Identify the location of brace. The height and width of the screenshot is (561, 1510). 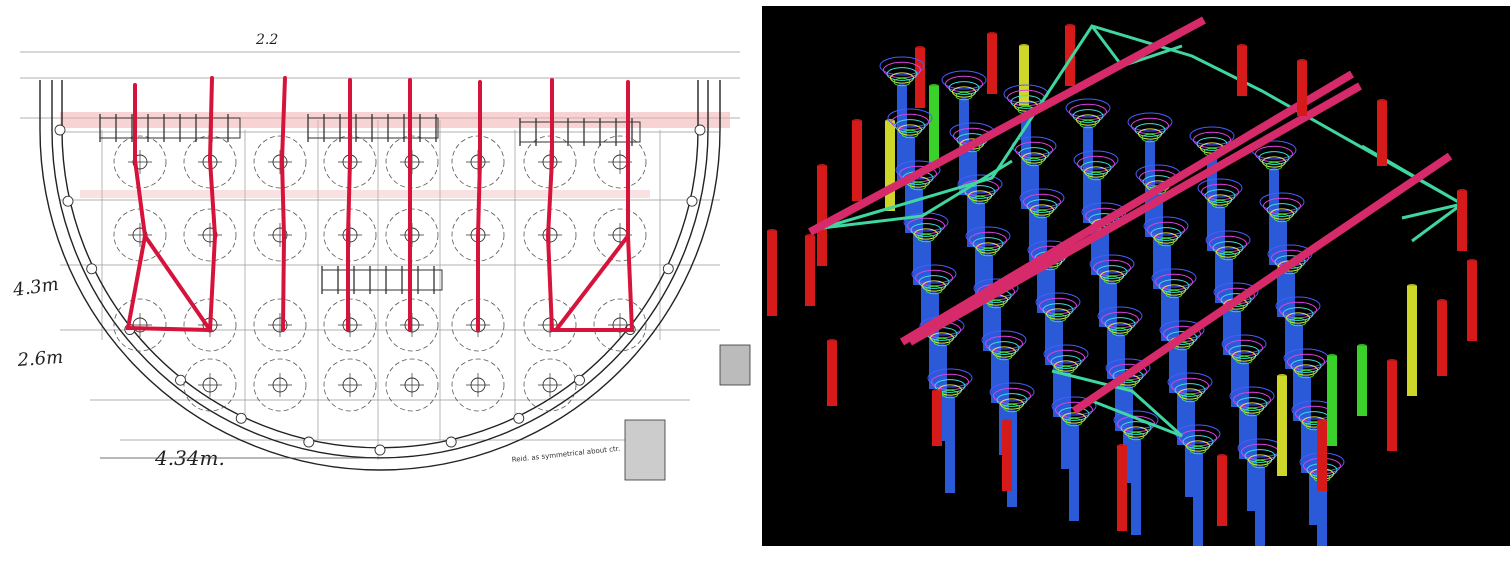
(1117, 403).